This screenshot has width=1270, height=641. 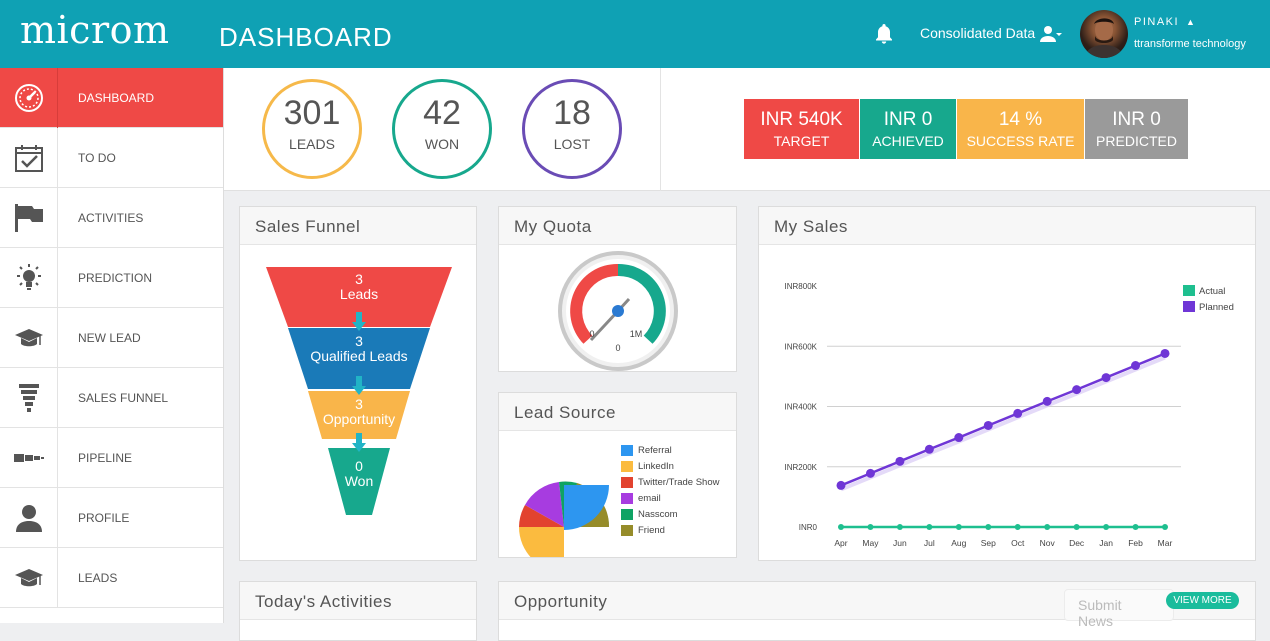 What do you see at coordinates (1165, 543) in the screenshot?
I see `x-tick-label: Mar` at bounding box center [1165, 543].